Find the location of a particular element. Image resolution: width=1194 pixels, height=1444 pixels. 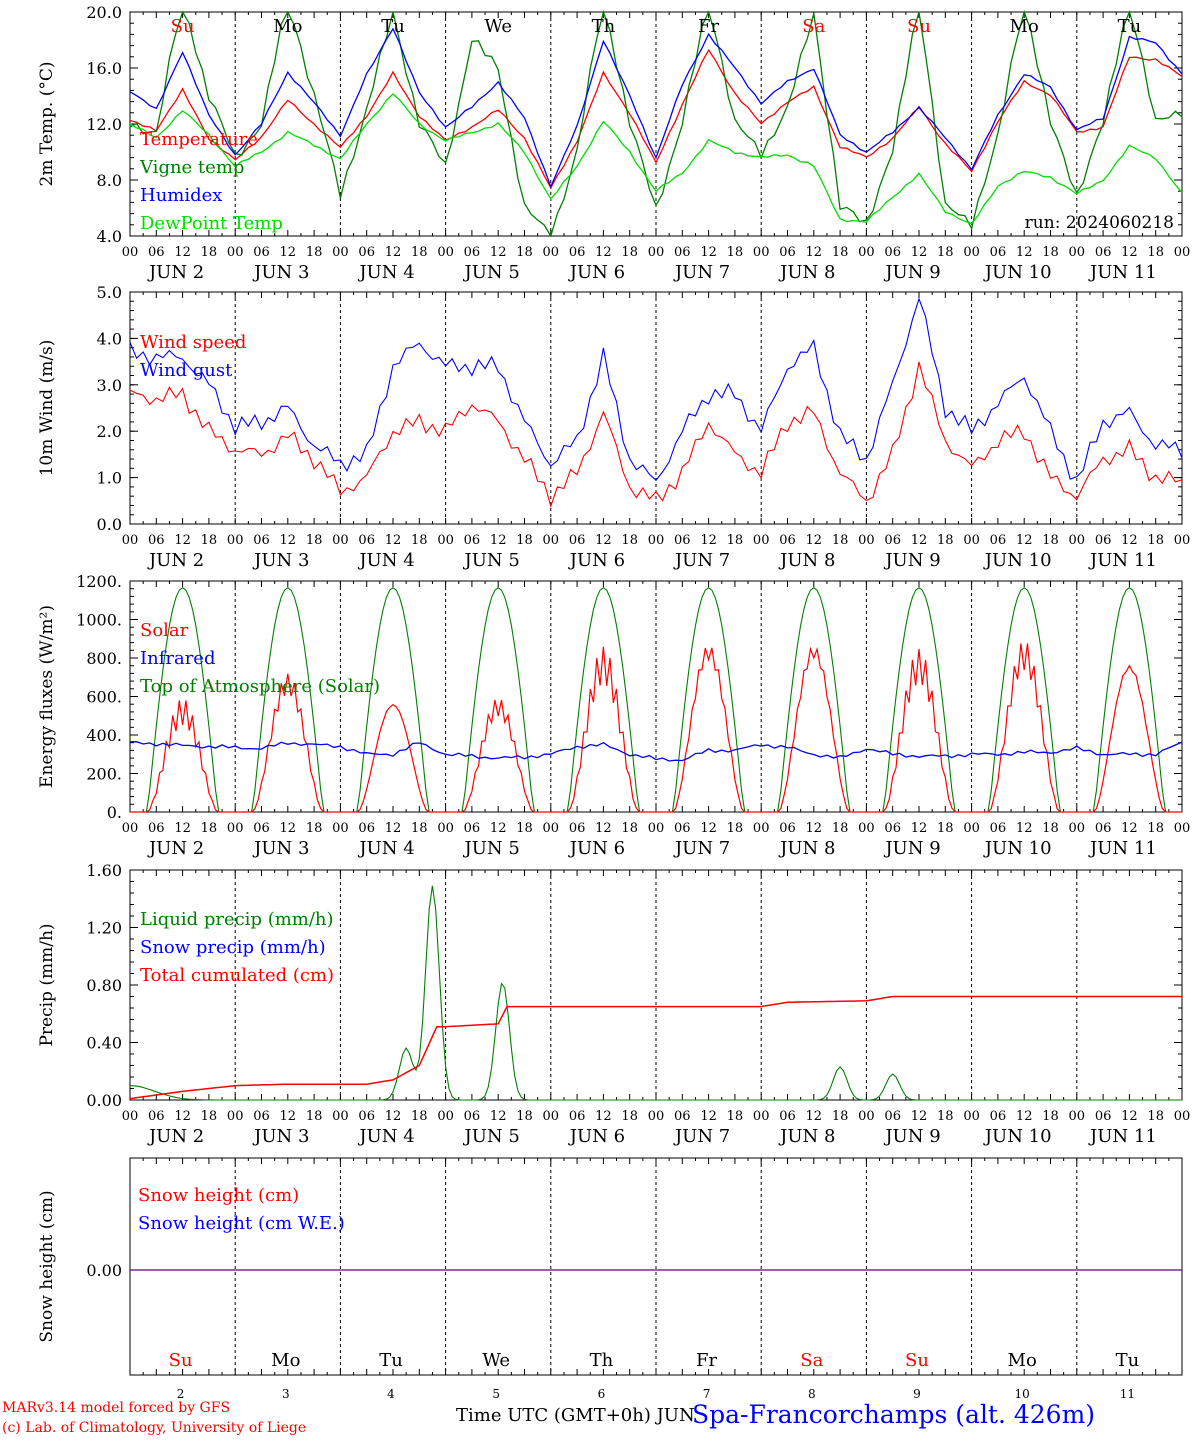

legend-blue: Wind gust is located at coordinates (186, 370).